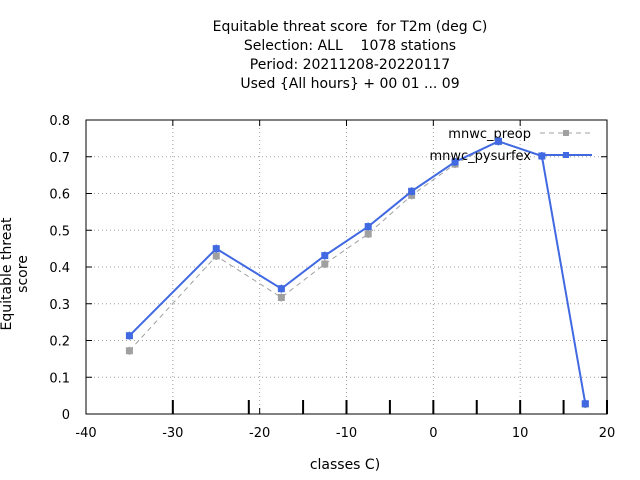 Image resolution: width=640 pixels, height=480 pixels. What do you see at coordinates (59, 305) in the screenshot?
I see `y-tick-label: 0.3` at bounding box center [59, 305].